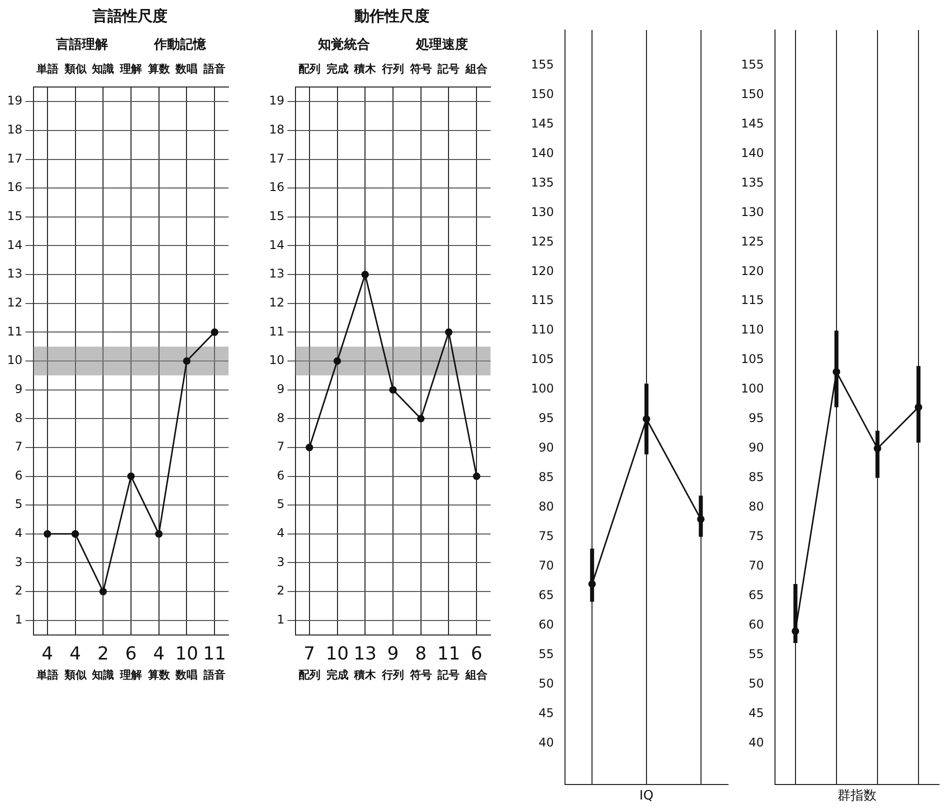 Image resolution: width=945 pixels, height=812 pixels. Describe the element at coordinates (103, 653) in the screenshot. I see `data-label: 2` at that location.